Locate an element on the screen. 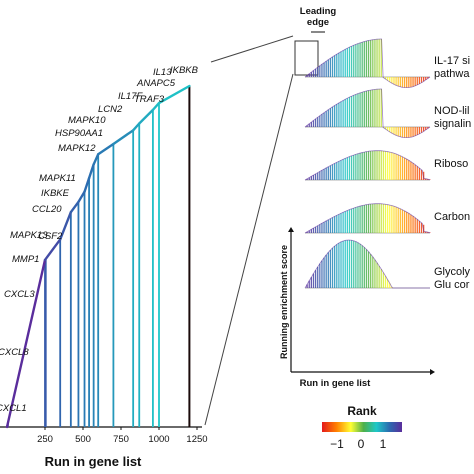 Image resolution: width=474 pixels, height=474 pixels. x-tick-label: 1250 is located at coordinates (196, 439).